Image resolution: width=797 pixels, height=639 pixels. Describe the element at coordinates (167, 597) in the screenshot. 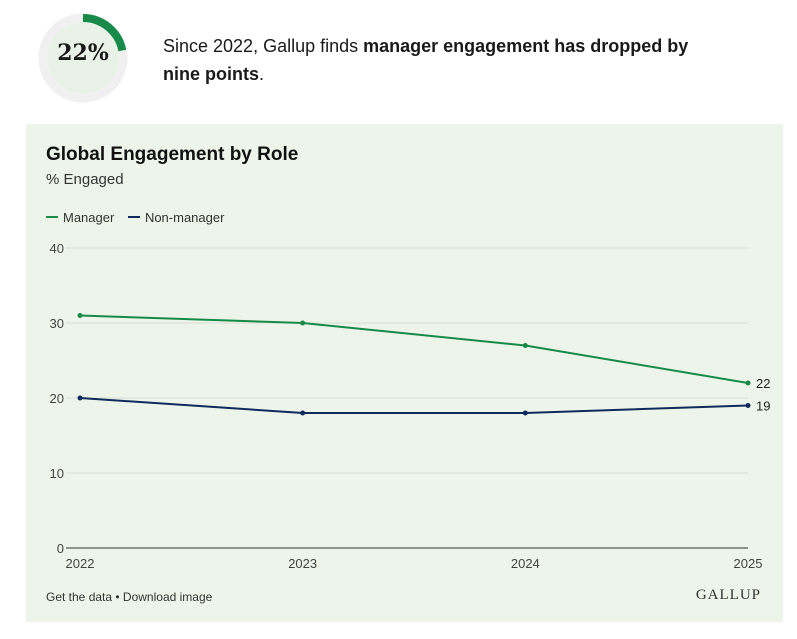

I see `download-image-link: Download image` at that location.